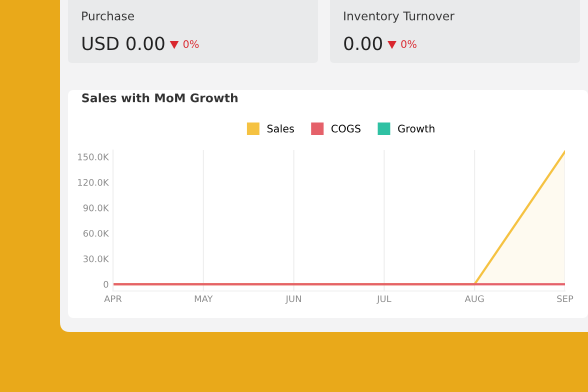 The height and width of the screenshot is (392, 588). What do you see at coordinates (384, 299) in the screenshot?
I see `x-tick-label: JUL` at bounding box center [384, 299].